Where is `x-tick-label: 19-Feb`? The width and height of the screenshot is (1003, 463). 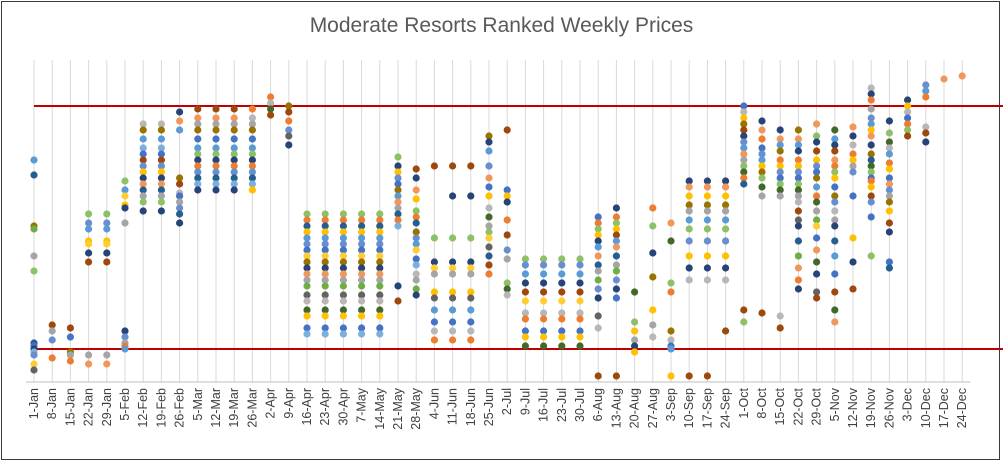
x-tick-label: 19-Feb is located at coordinates (161, 408).